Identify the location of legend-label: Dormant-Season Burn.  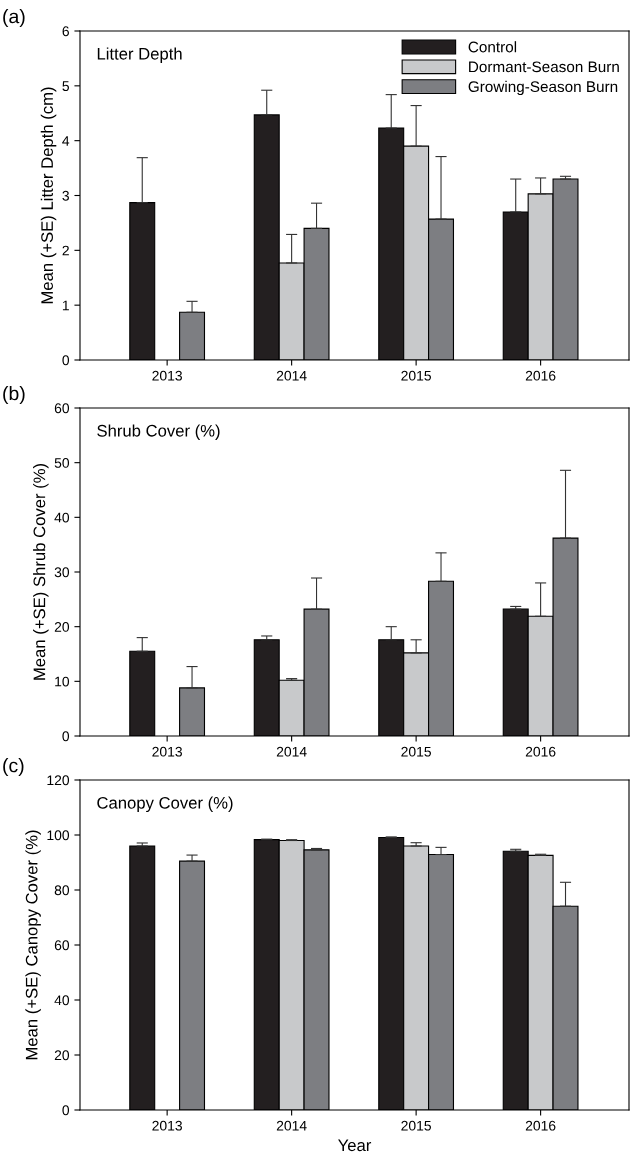
(544, 67).